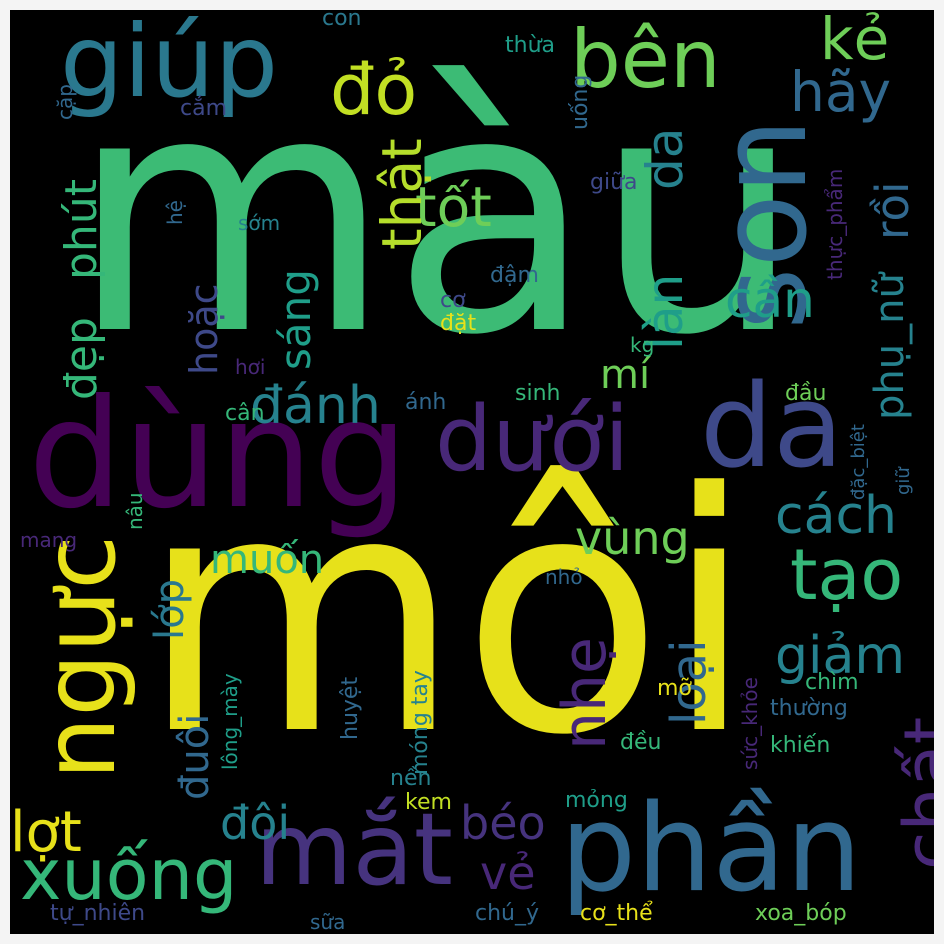 This screenshot has width=944, height=944. I want to click on word-30: cách, so click(836, 516).